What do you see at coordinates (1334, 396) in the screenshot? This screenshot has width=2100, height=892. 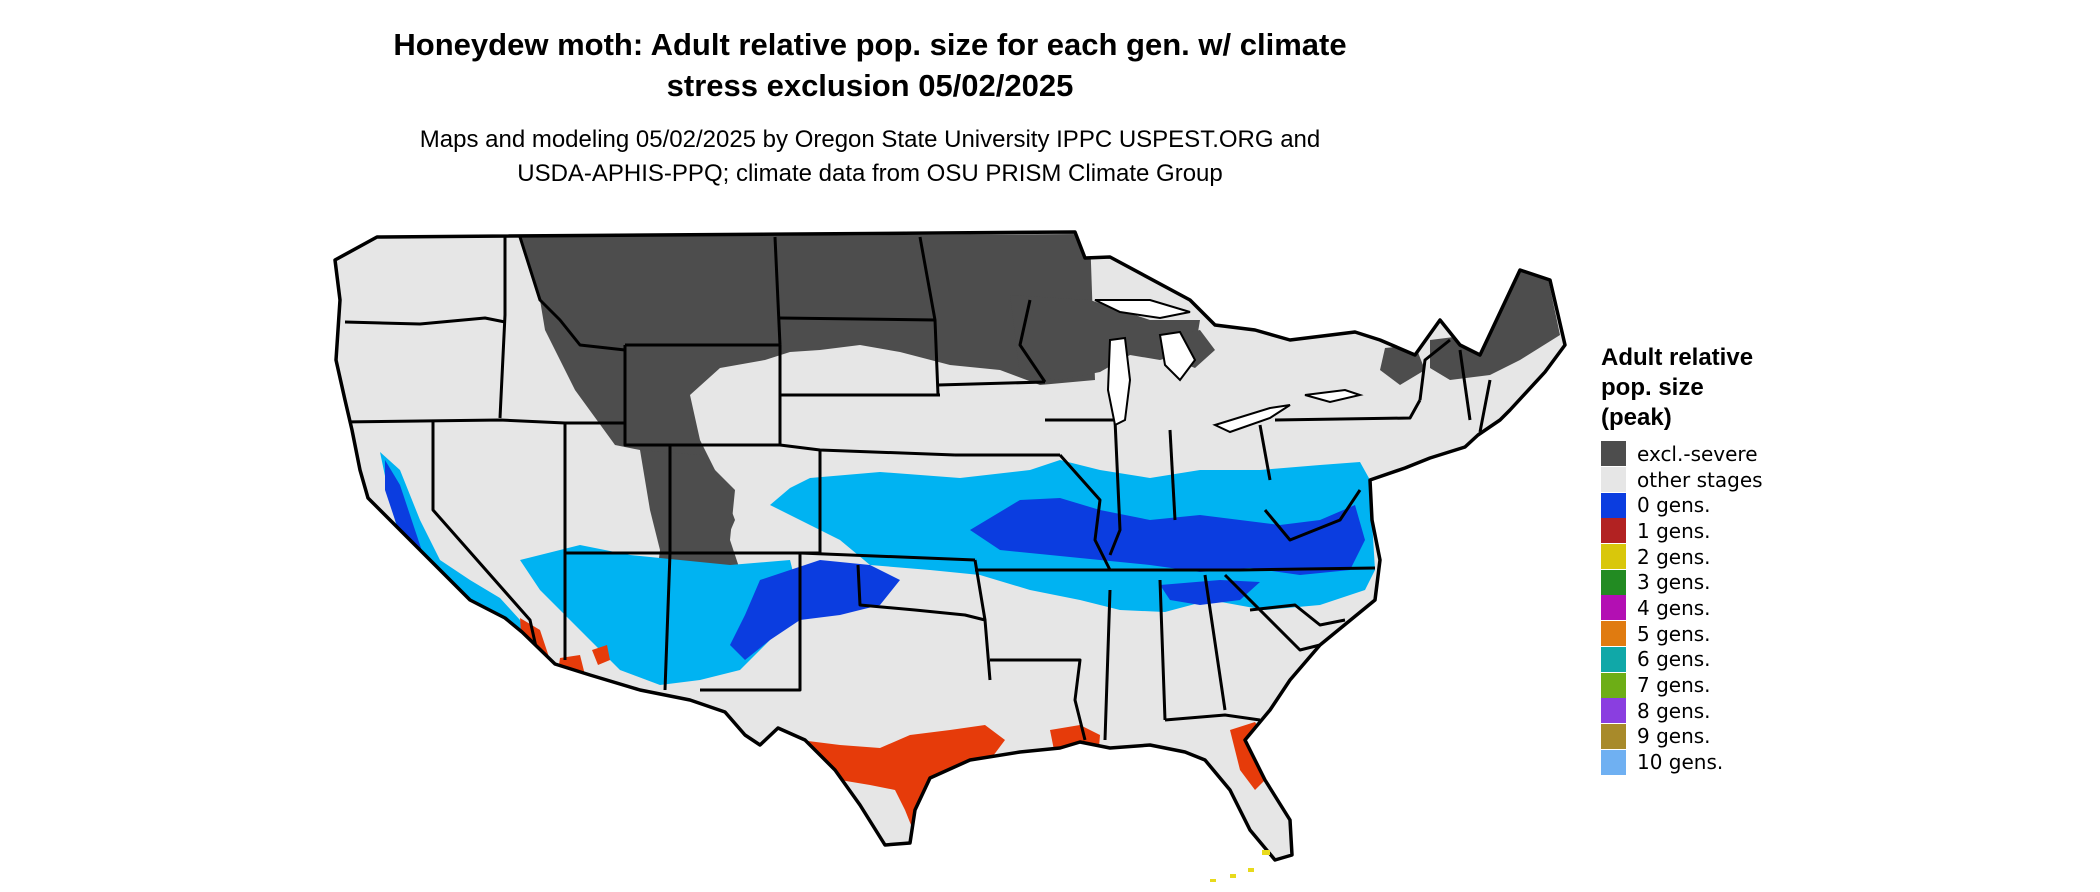 I see `lake-ontario` at bounding box center [1334, 396].